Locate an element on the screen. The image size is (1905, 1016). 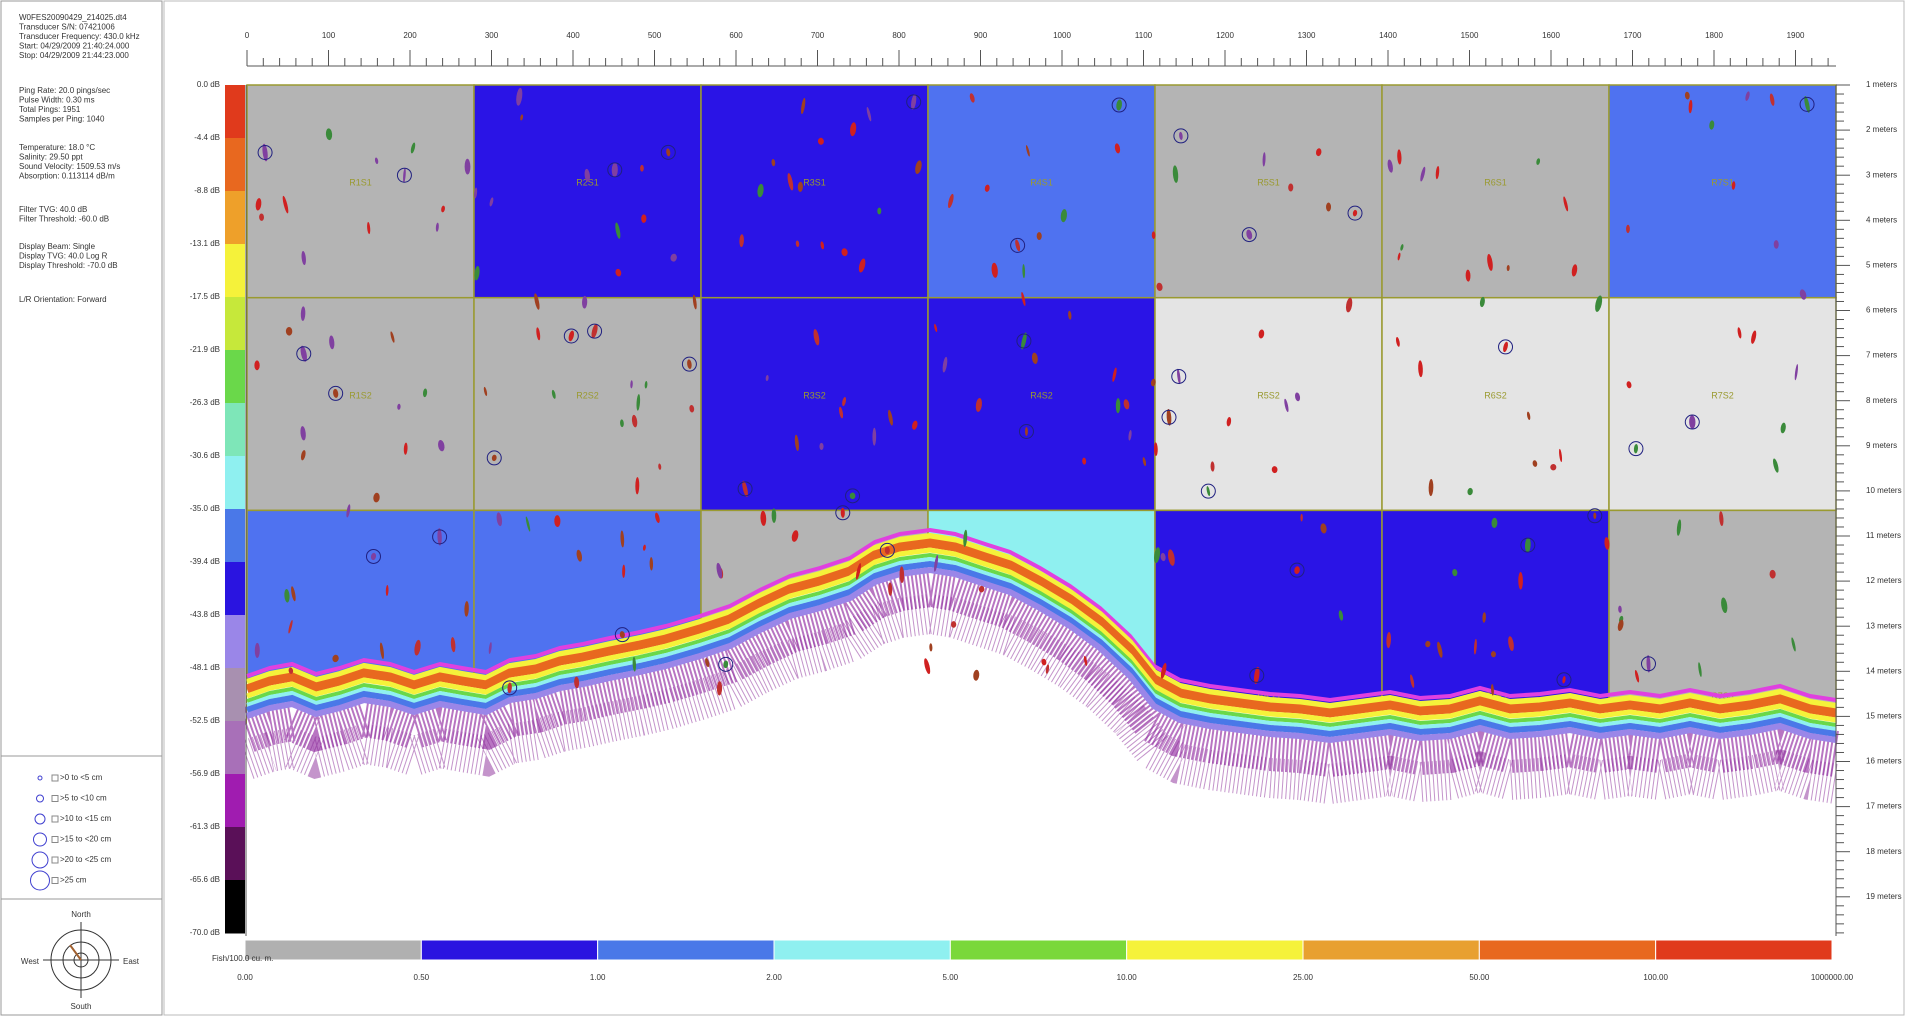
ping-label: 1200 is located at coordinates (1225, 35).